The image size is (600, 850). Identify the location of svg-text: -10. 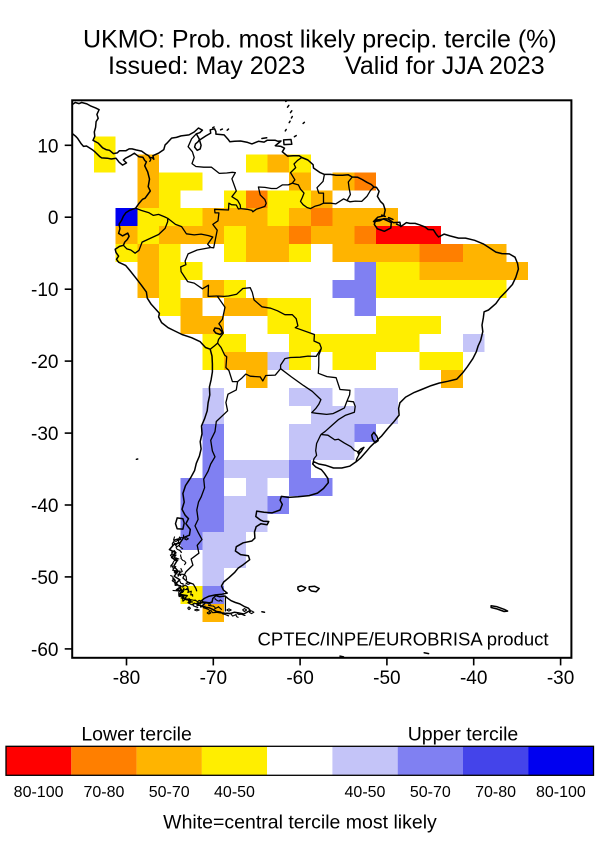
(44, 290).